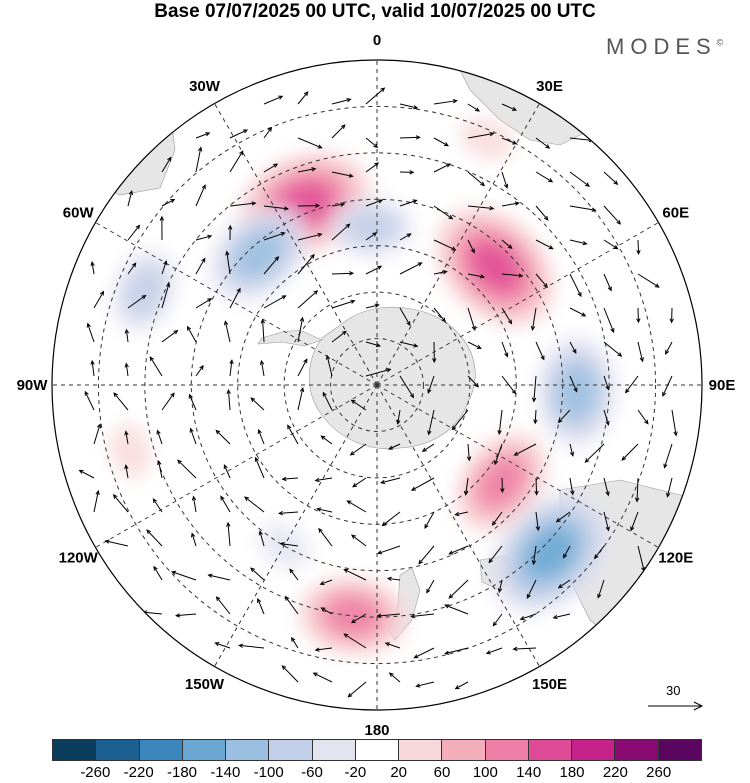  Describe the element at coordinates (720, 42) in the screenshot. I see `brand-mark: ©` at that location.